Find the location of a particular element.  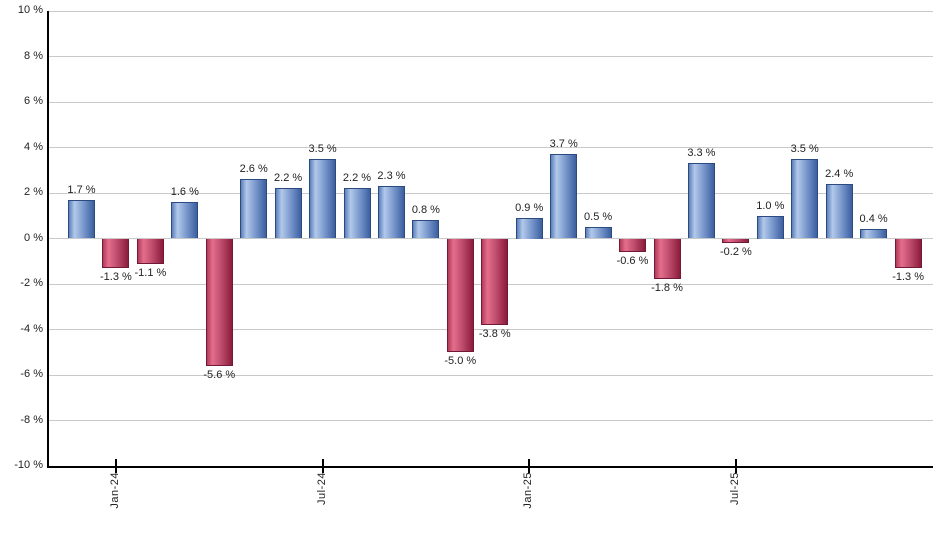

bar-value-label: -1.1 % is located at coordinates (150, 272).